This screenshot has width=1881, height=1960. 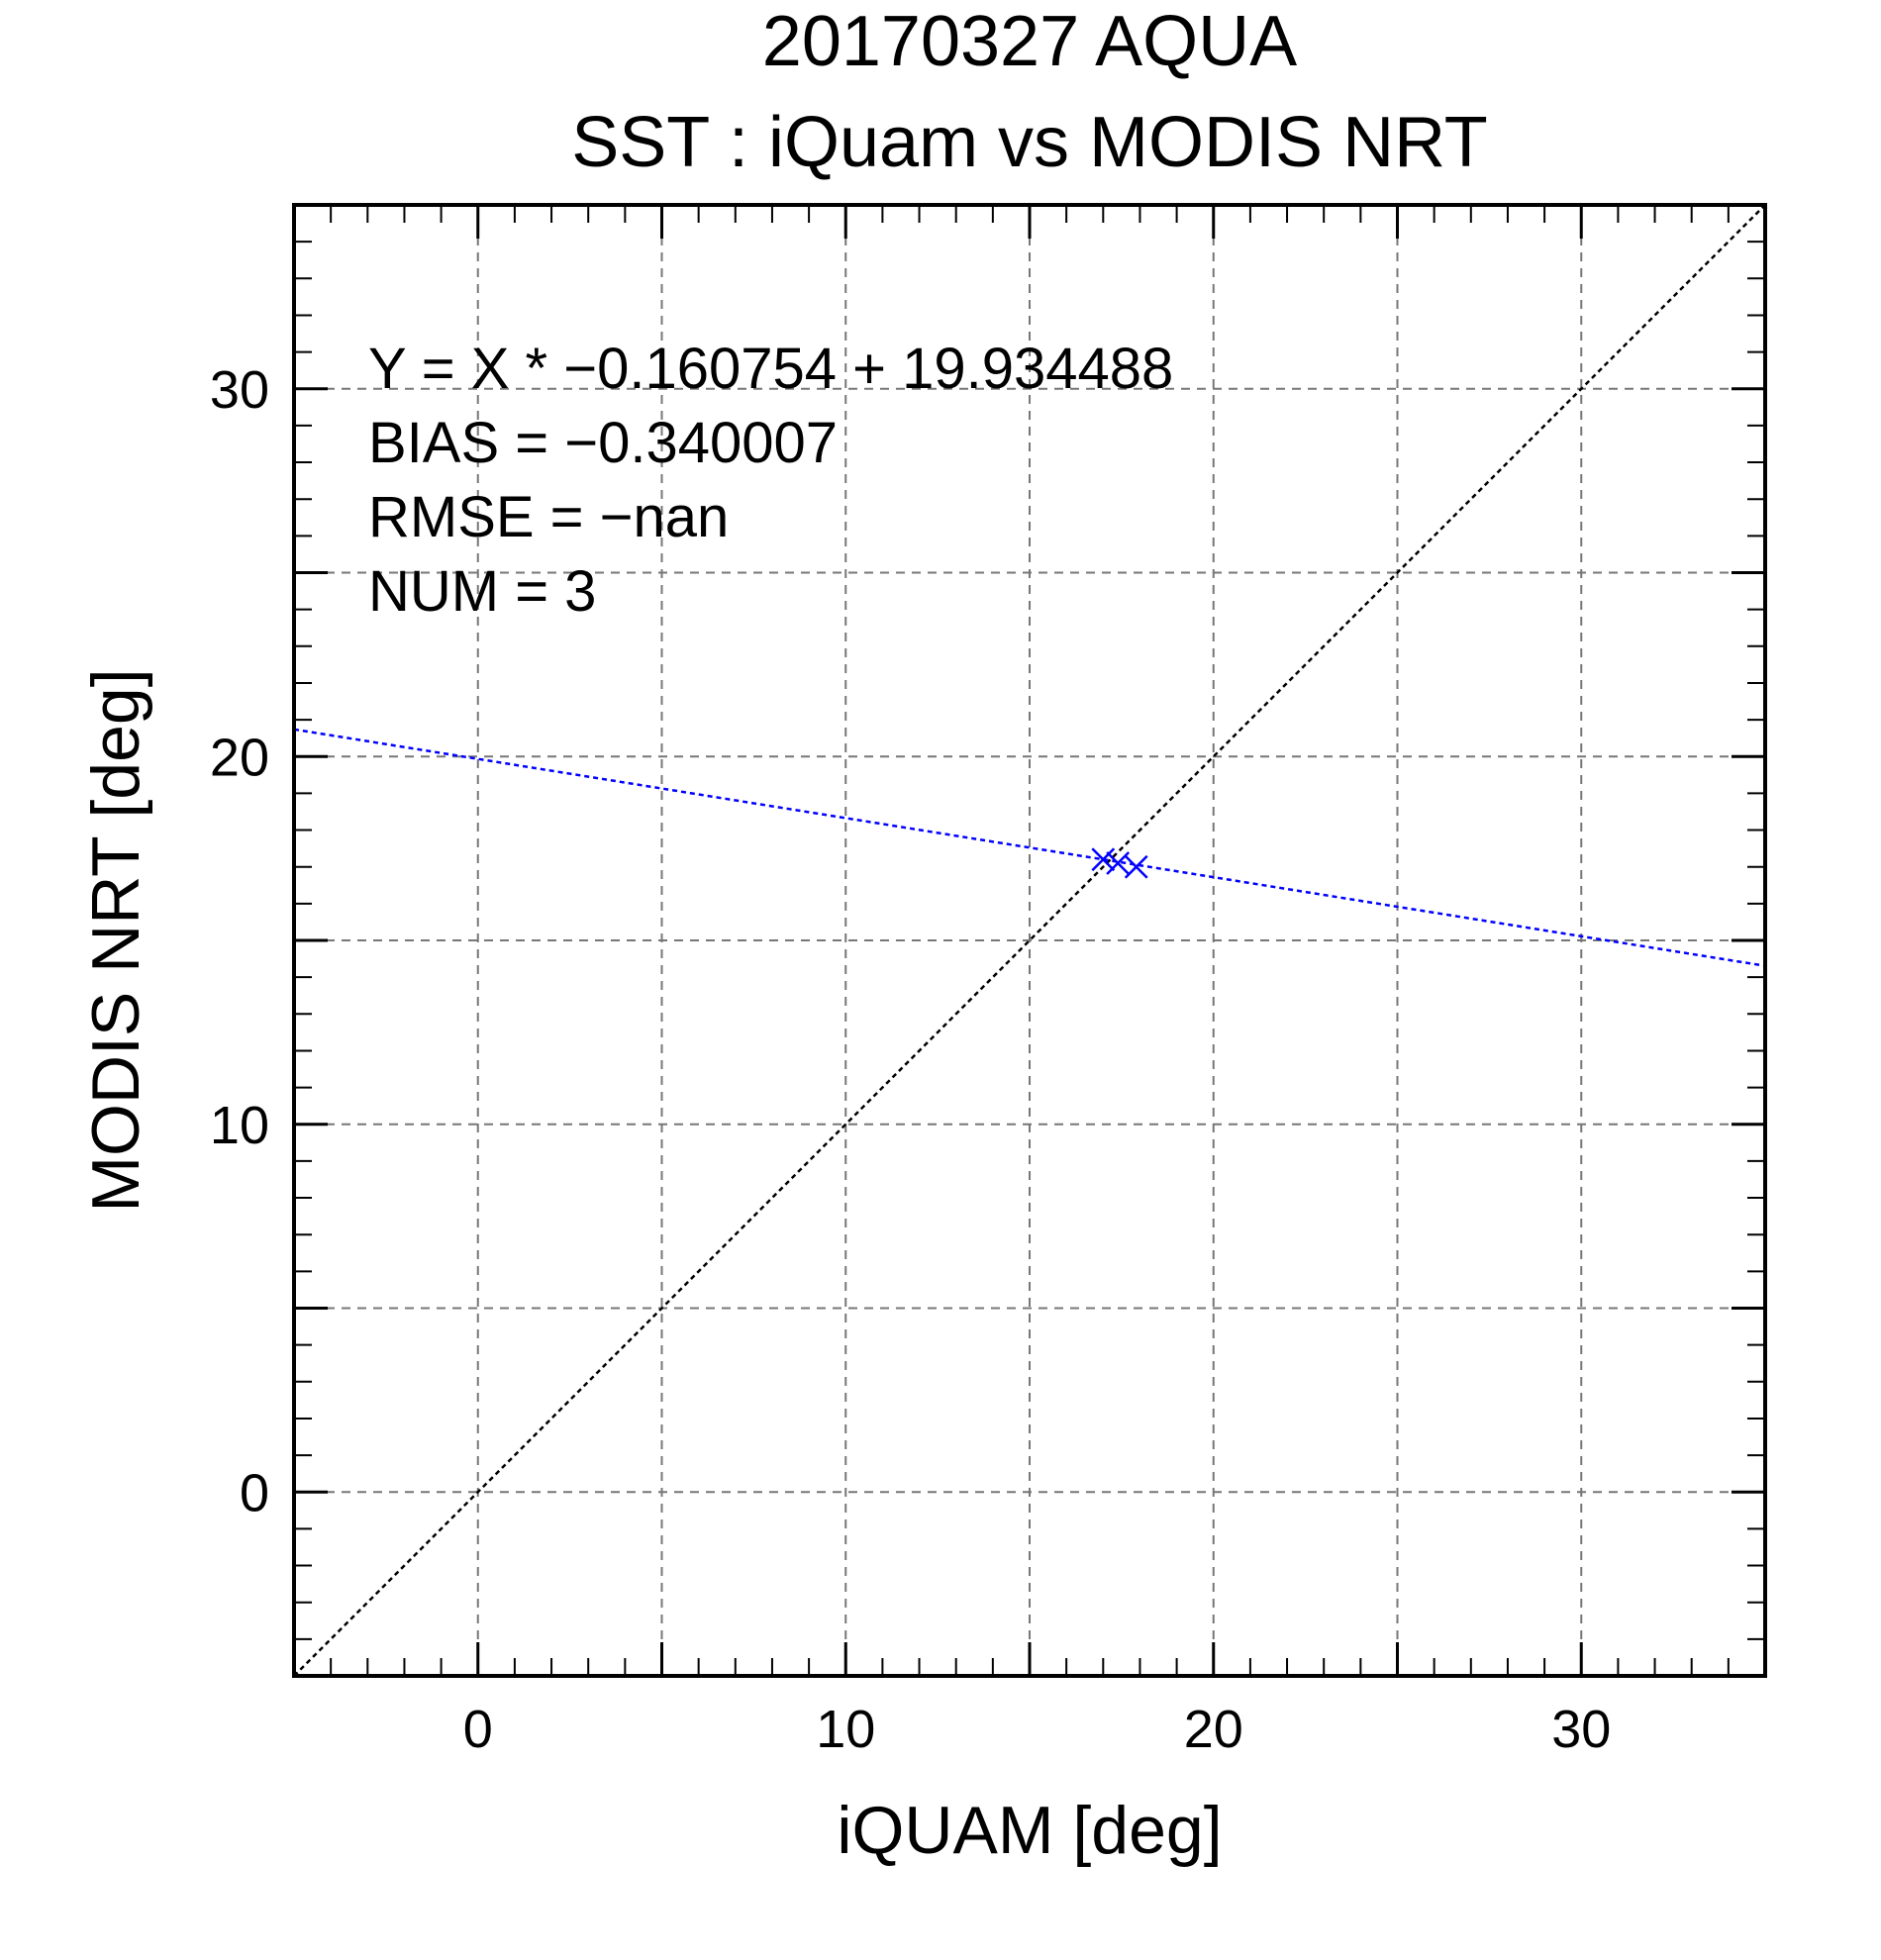 I want to click on y-tick-label: 10, so click(x=240, y=1125).